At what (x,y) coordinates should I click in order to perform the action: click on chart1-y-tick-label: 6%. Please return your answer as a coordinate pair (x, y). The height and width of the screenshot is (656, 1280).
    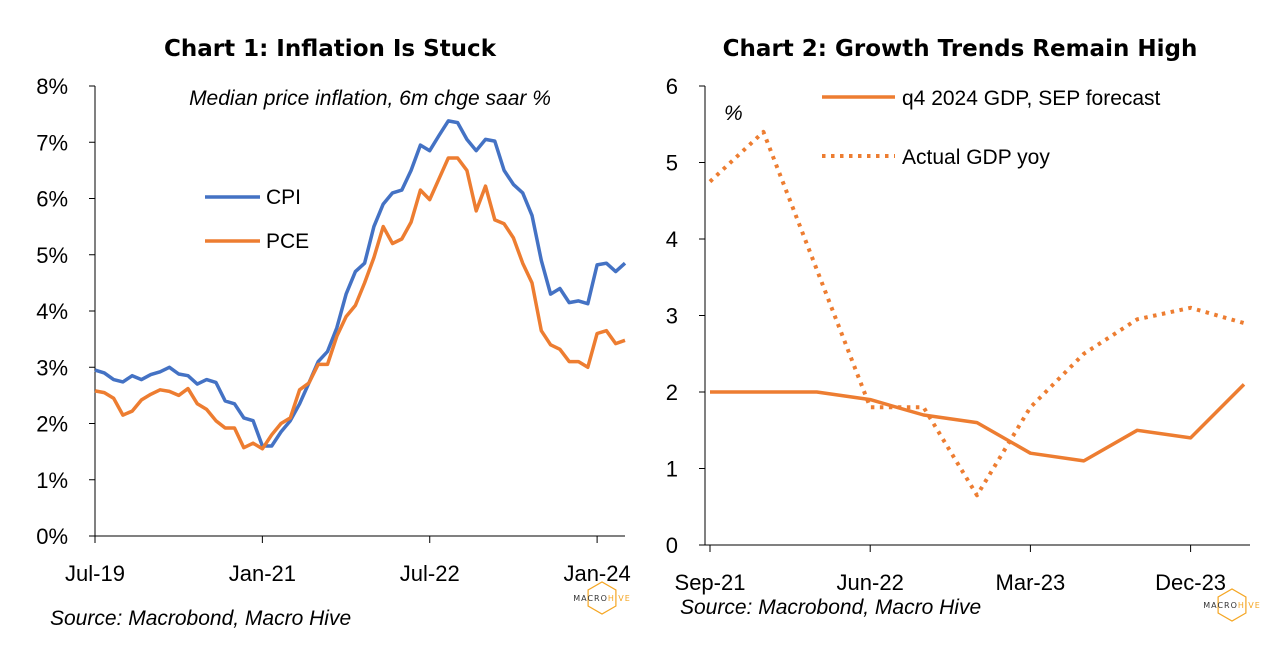
    Looking at the image, I should click on (52, 199).